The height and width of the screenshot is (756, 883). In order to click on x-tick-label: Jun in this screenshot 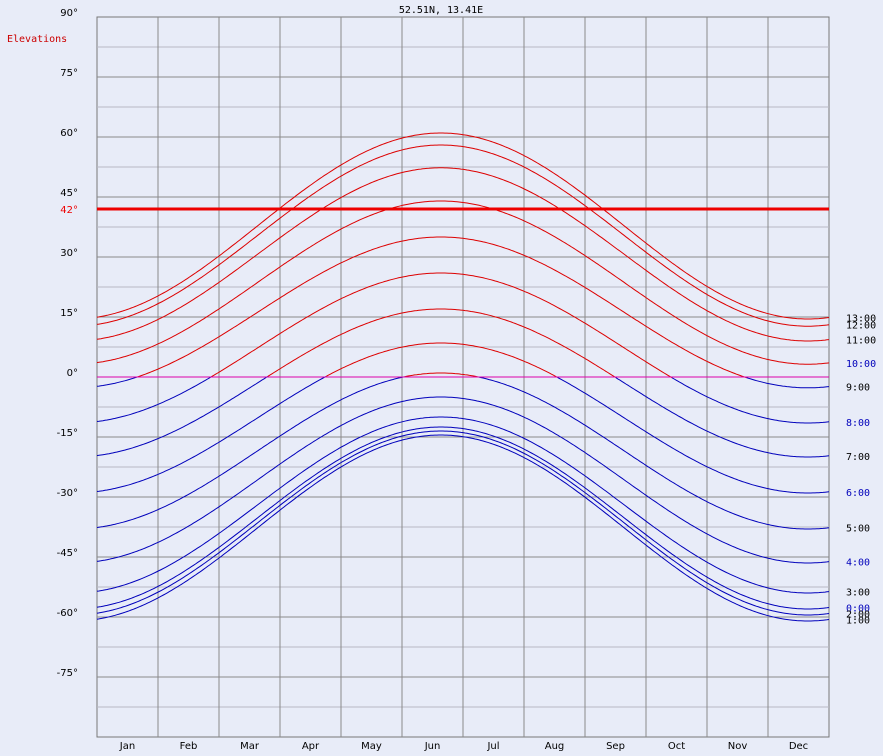, I will do `click(432, 746)`.